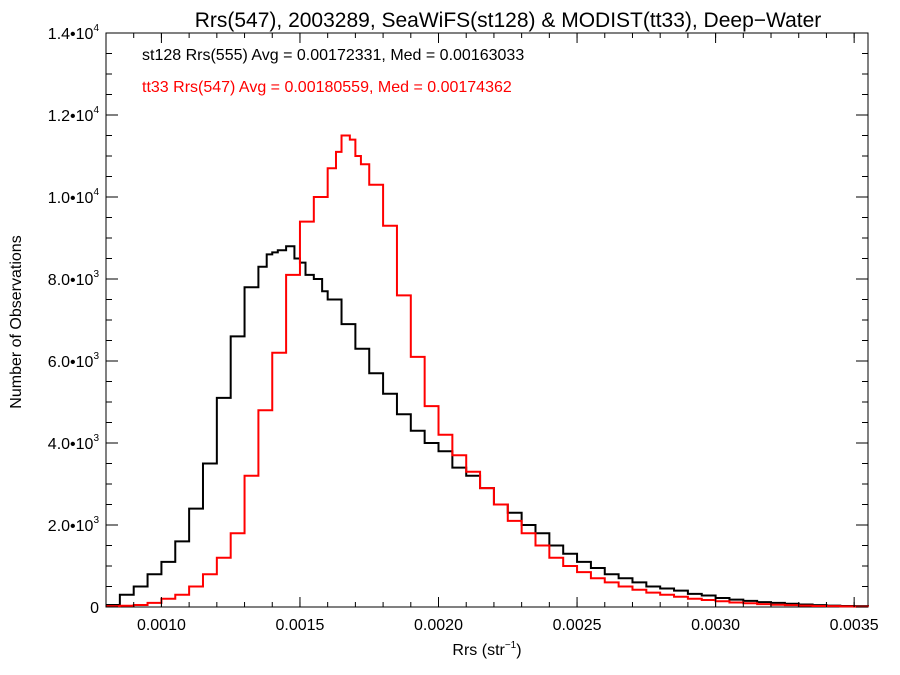  Describe the element at coordinates (854, 625) in the screenshot. I see `x-tick-label: 0.0035` at that location.